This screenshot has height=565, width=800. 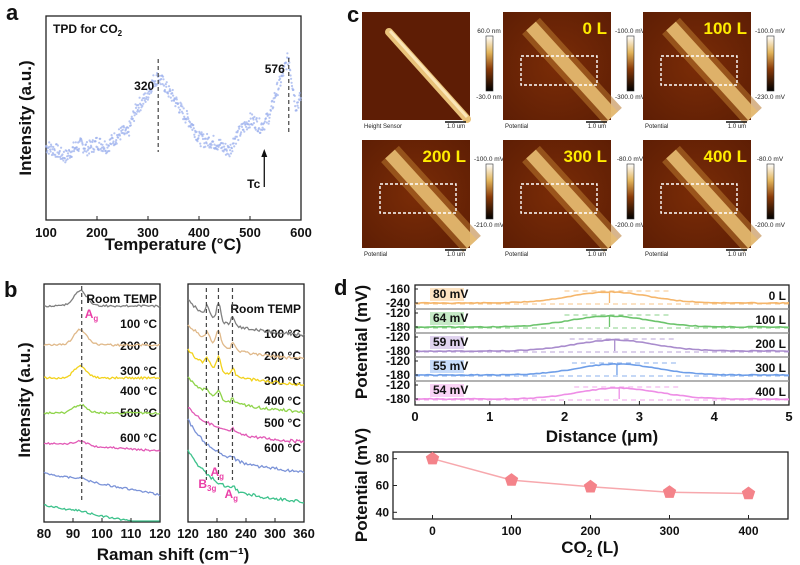 What do you see at coordinates (282, 401) in the screenshot?
I see `series-label: 400 °C` at bounding box center [282, 401].